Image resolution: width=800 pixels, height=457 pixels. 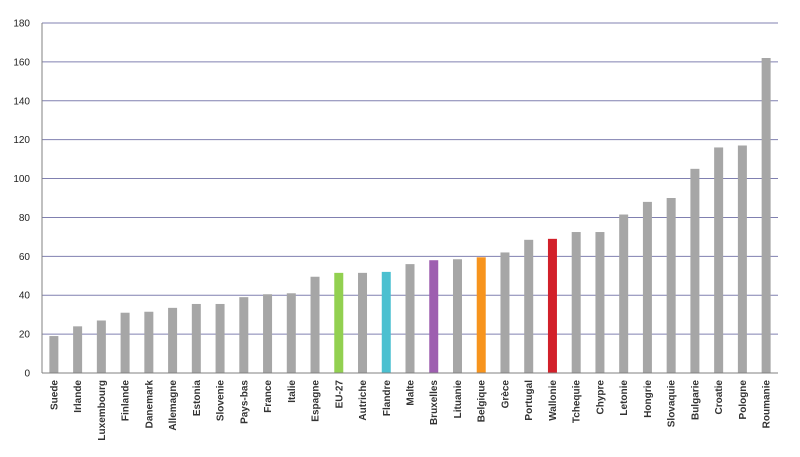 What do you see at coordinates (21, 140) in the screenshot?
I see `y-tick-label: 120` at bounding box center [21, 140].